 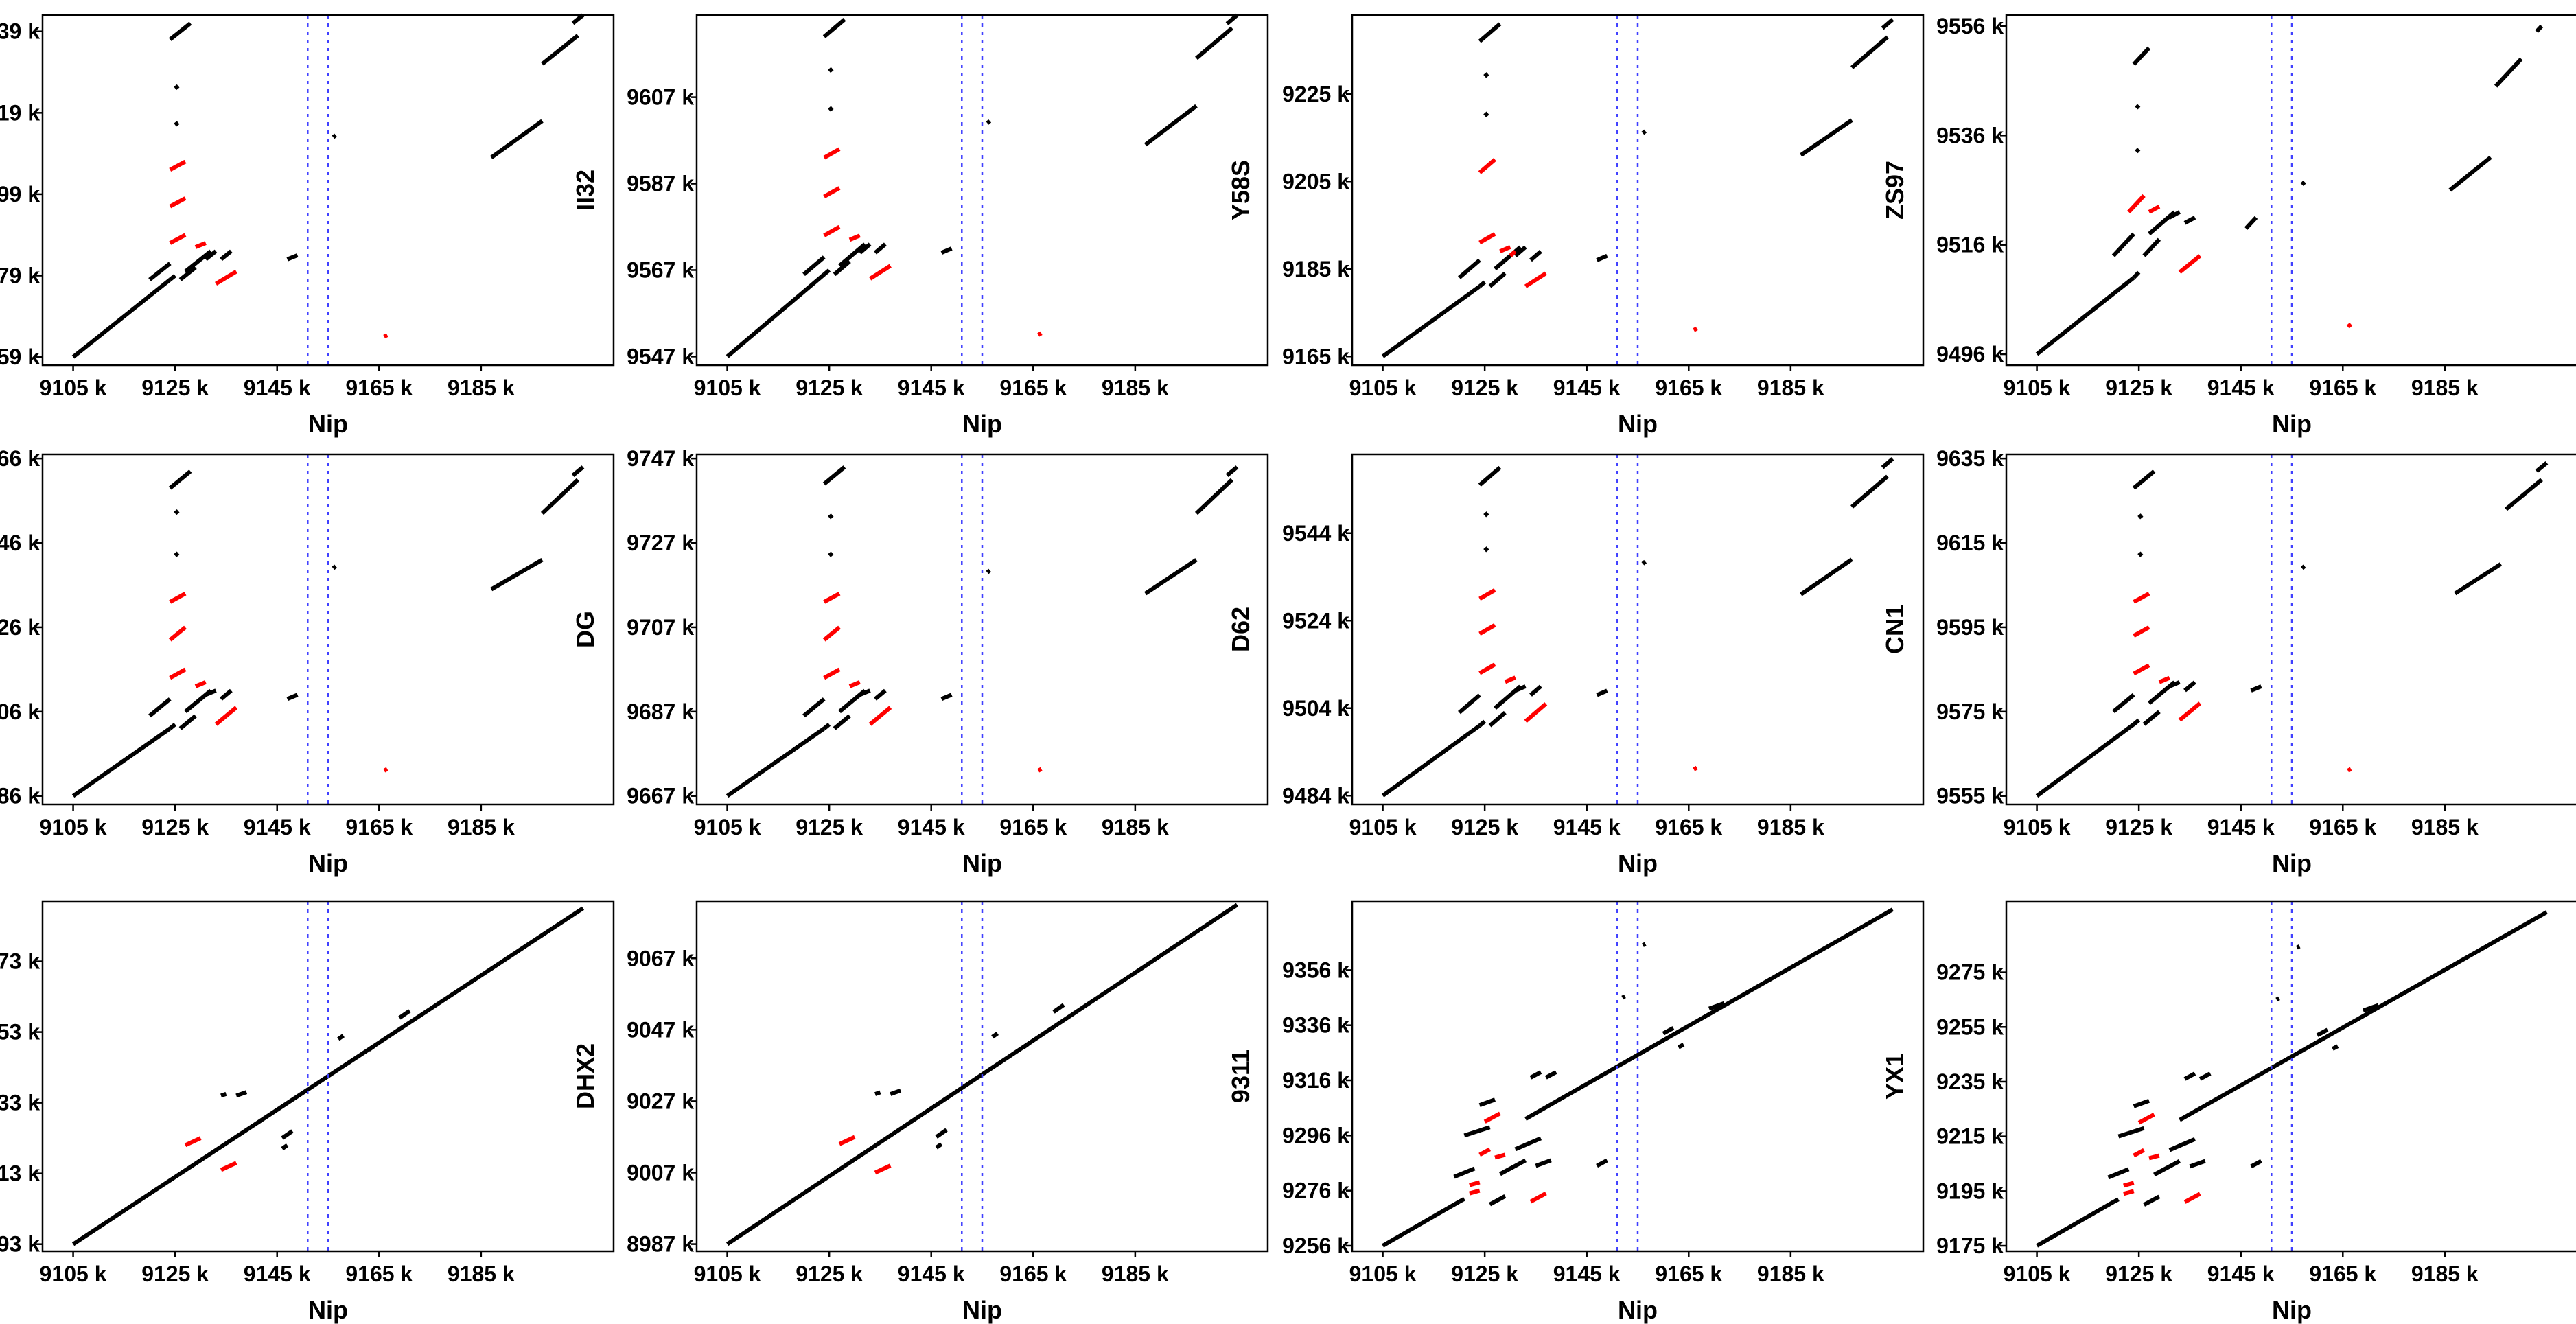 I want to click on y-tick-label: 9486 k, so click(x=20, y=797).